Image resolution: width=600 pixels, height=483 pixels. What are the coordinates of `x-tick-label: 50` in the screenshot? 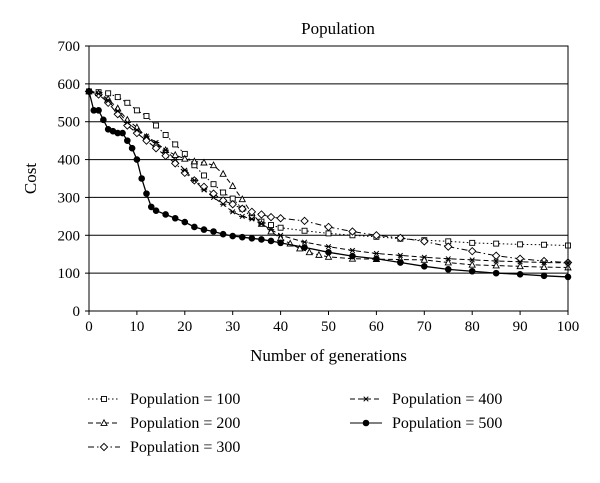 It's located at (328, 327).